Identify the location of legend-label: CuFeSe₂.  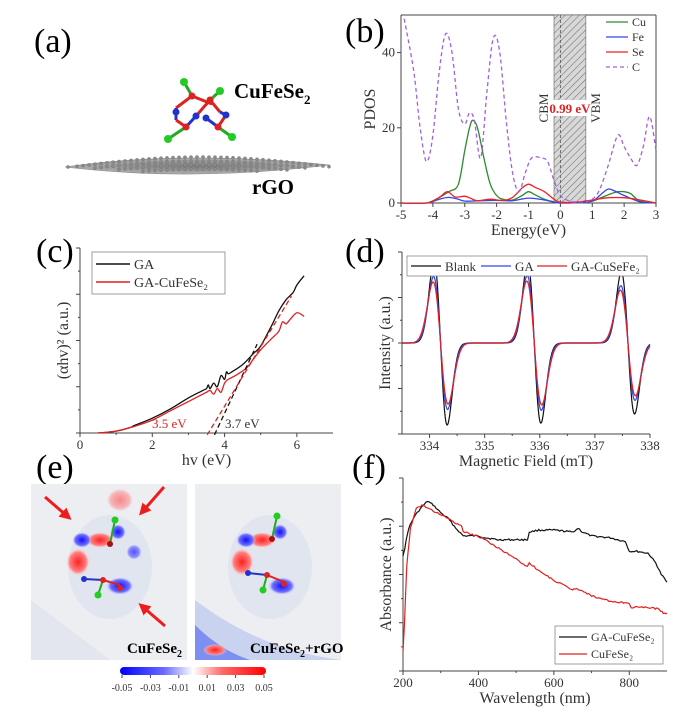
(612, 654).